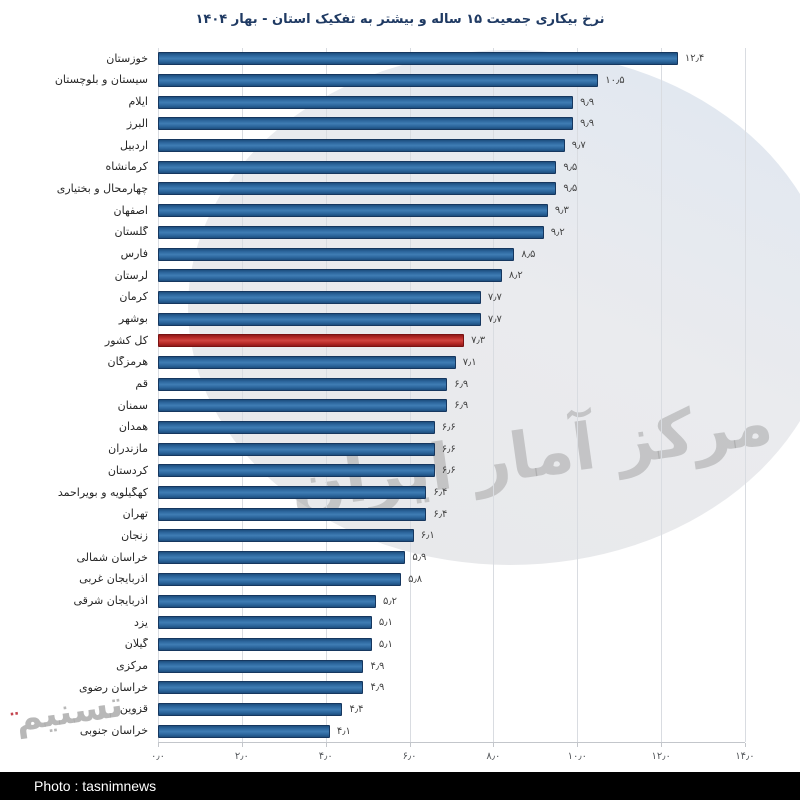  What do you see at coordinates (615, 81) in the screenshot?
I see `value-label: ۱۰٫۵` at bounding box center [615, 81].